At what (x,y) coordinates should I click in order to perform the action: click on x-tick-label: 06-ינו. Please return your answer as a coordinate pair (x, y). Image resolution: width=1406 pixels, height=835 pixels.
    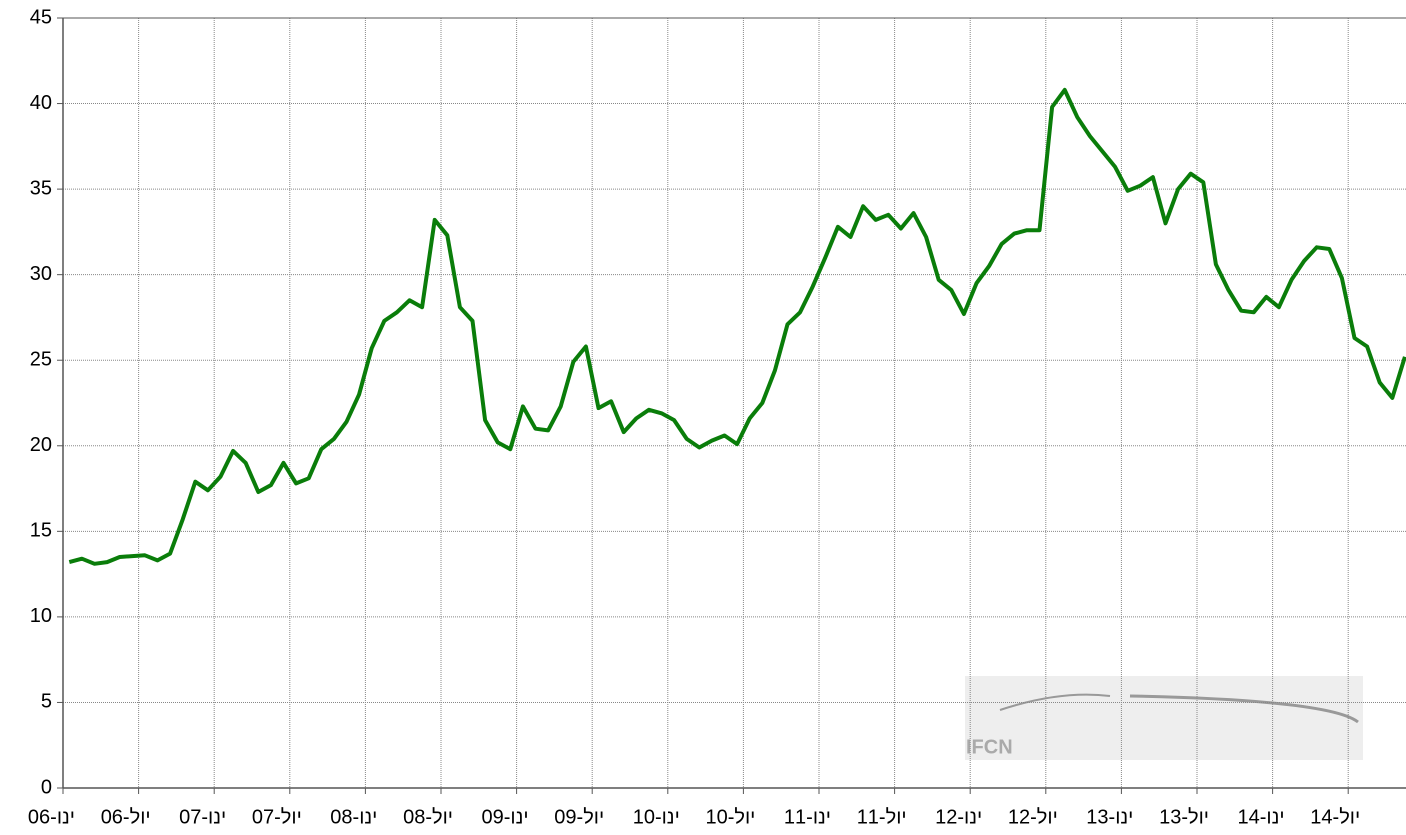
    Looking at the image, I should click on (51, 817).